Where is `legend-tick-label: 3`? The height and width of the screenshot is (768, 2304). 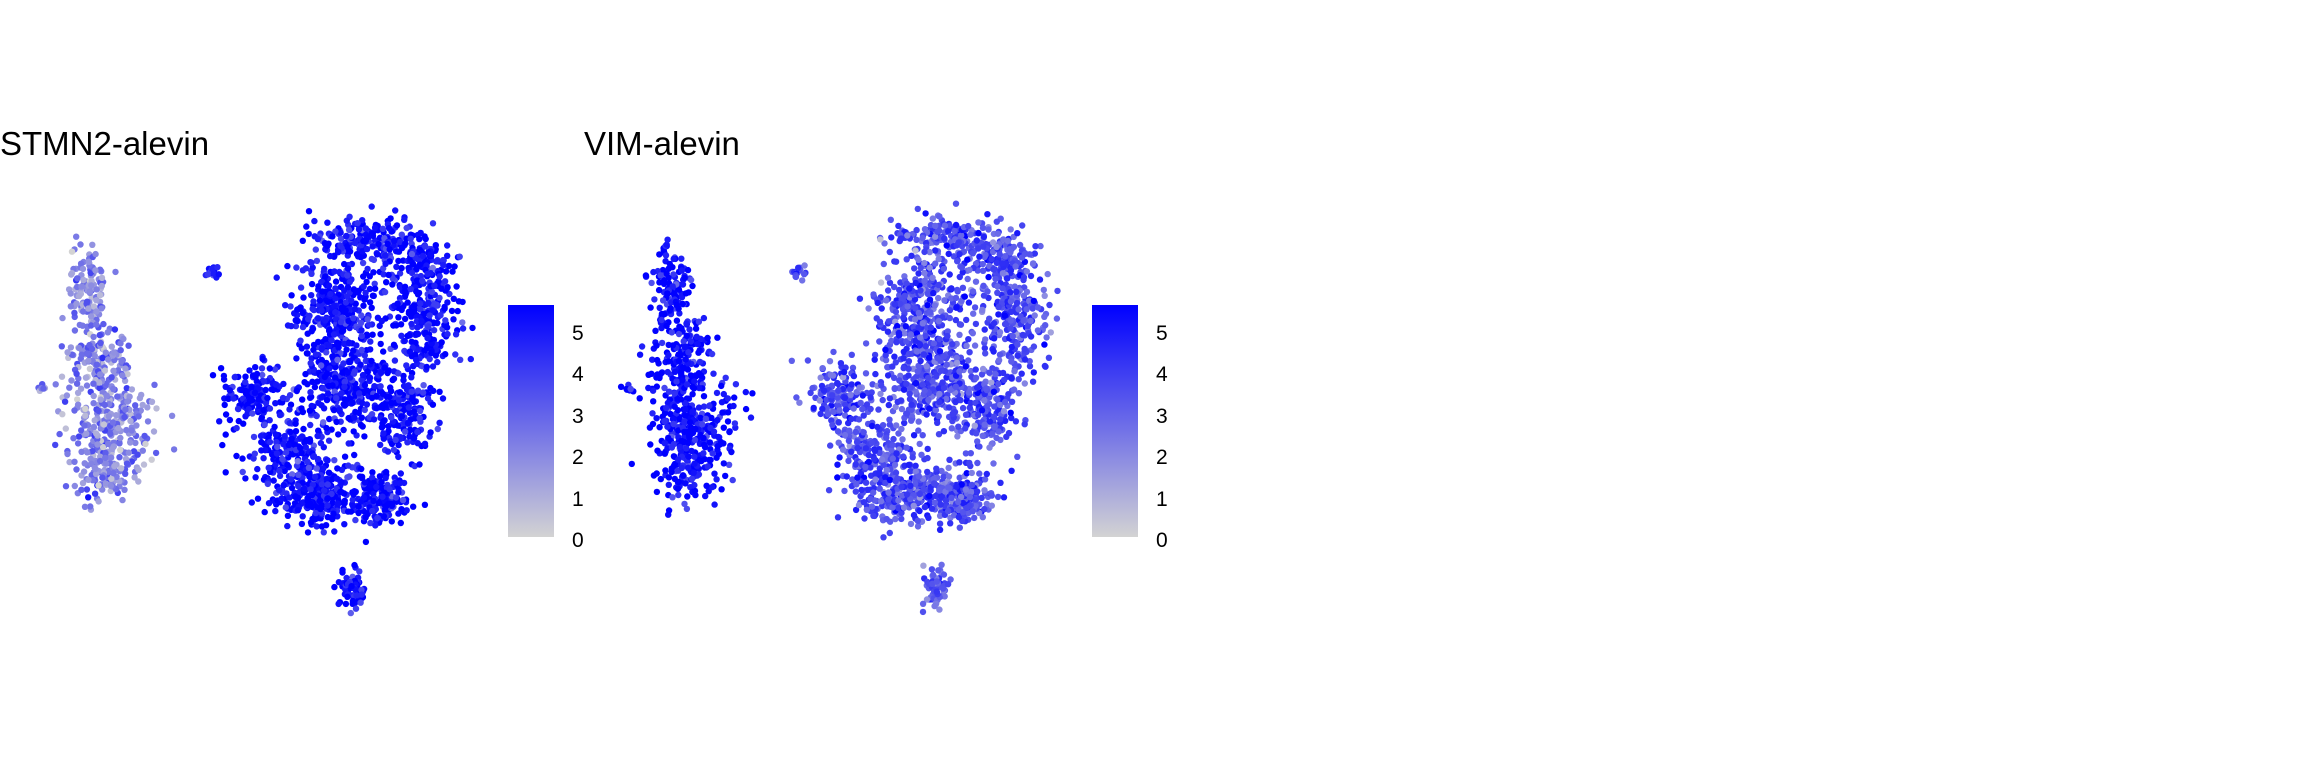
legend-tick-label: 3 is located at coordinates (578, 416).